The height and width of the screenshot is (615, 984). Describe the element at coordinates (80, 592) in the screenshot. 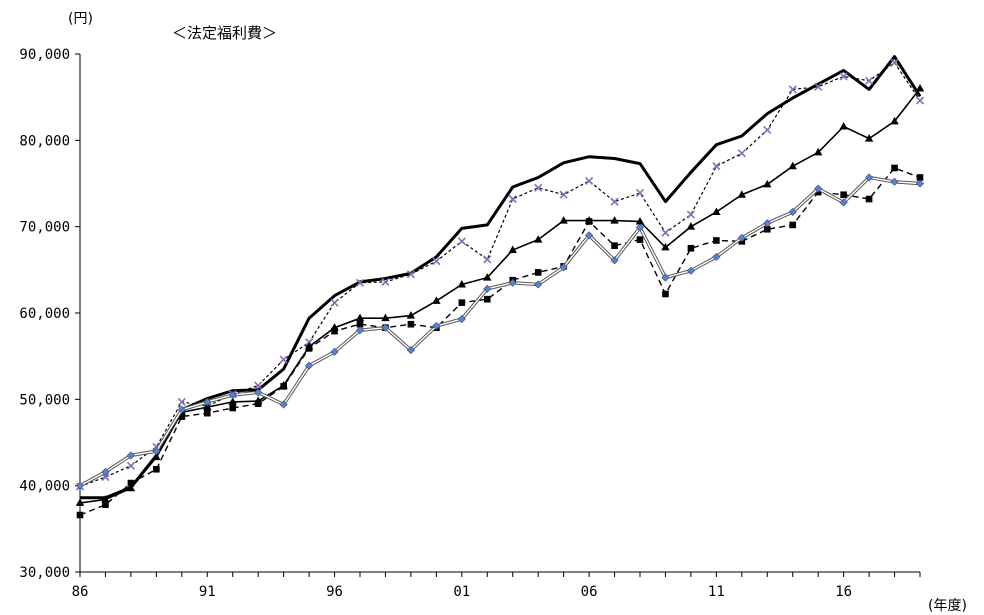

I see `x-tick-label: 86` at that location.